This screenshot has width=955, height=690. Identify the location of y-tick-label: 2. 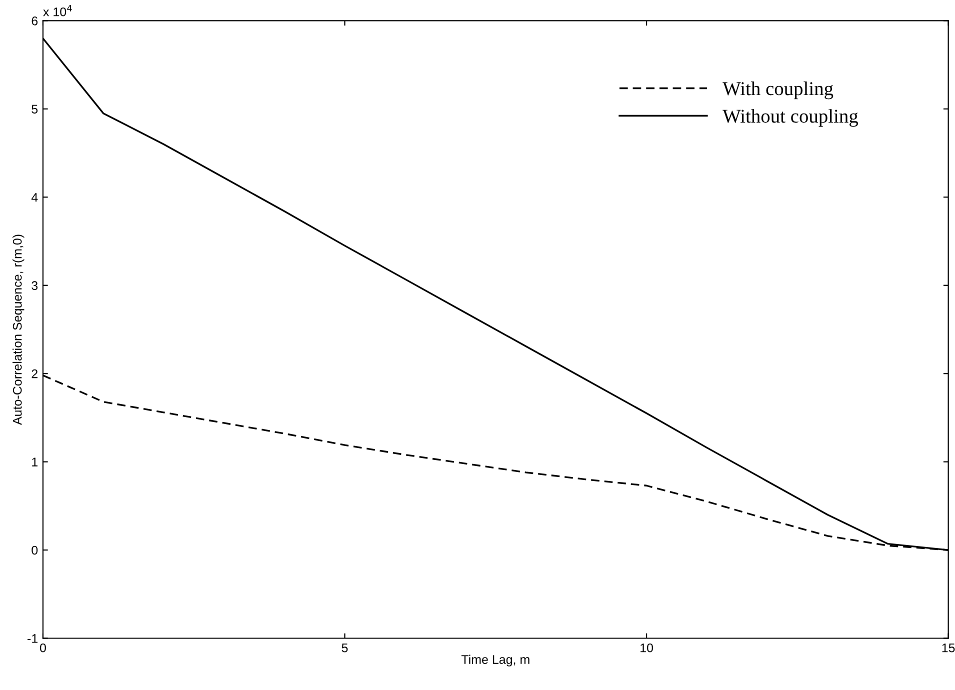
(35, 373).